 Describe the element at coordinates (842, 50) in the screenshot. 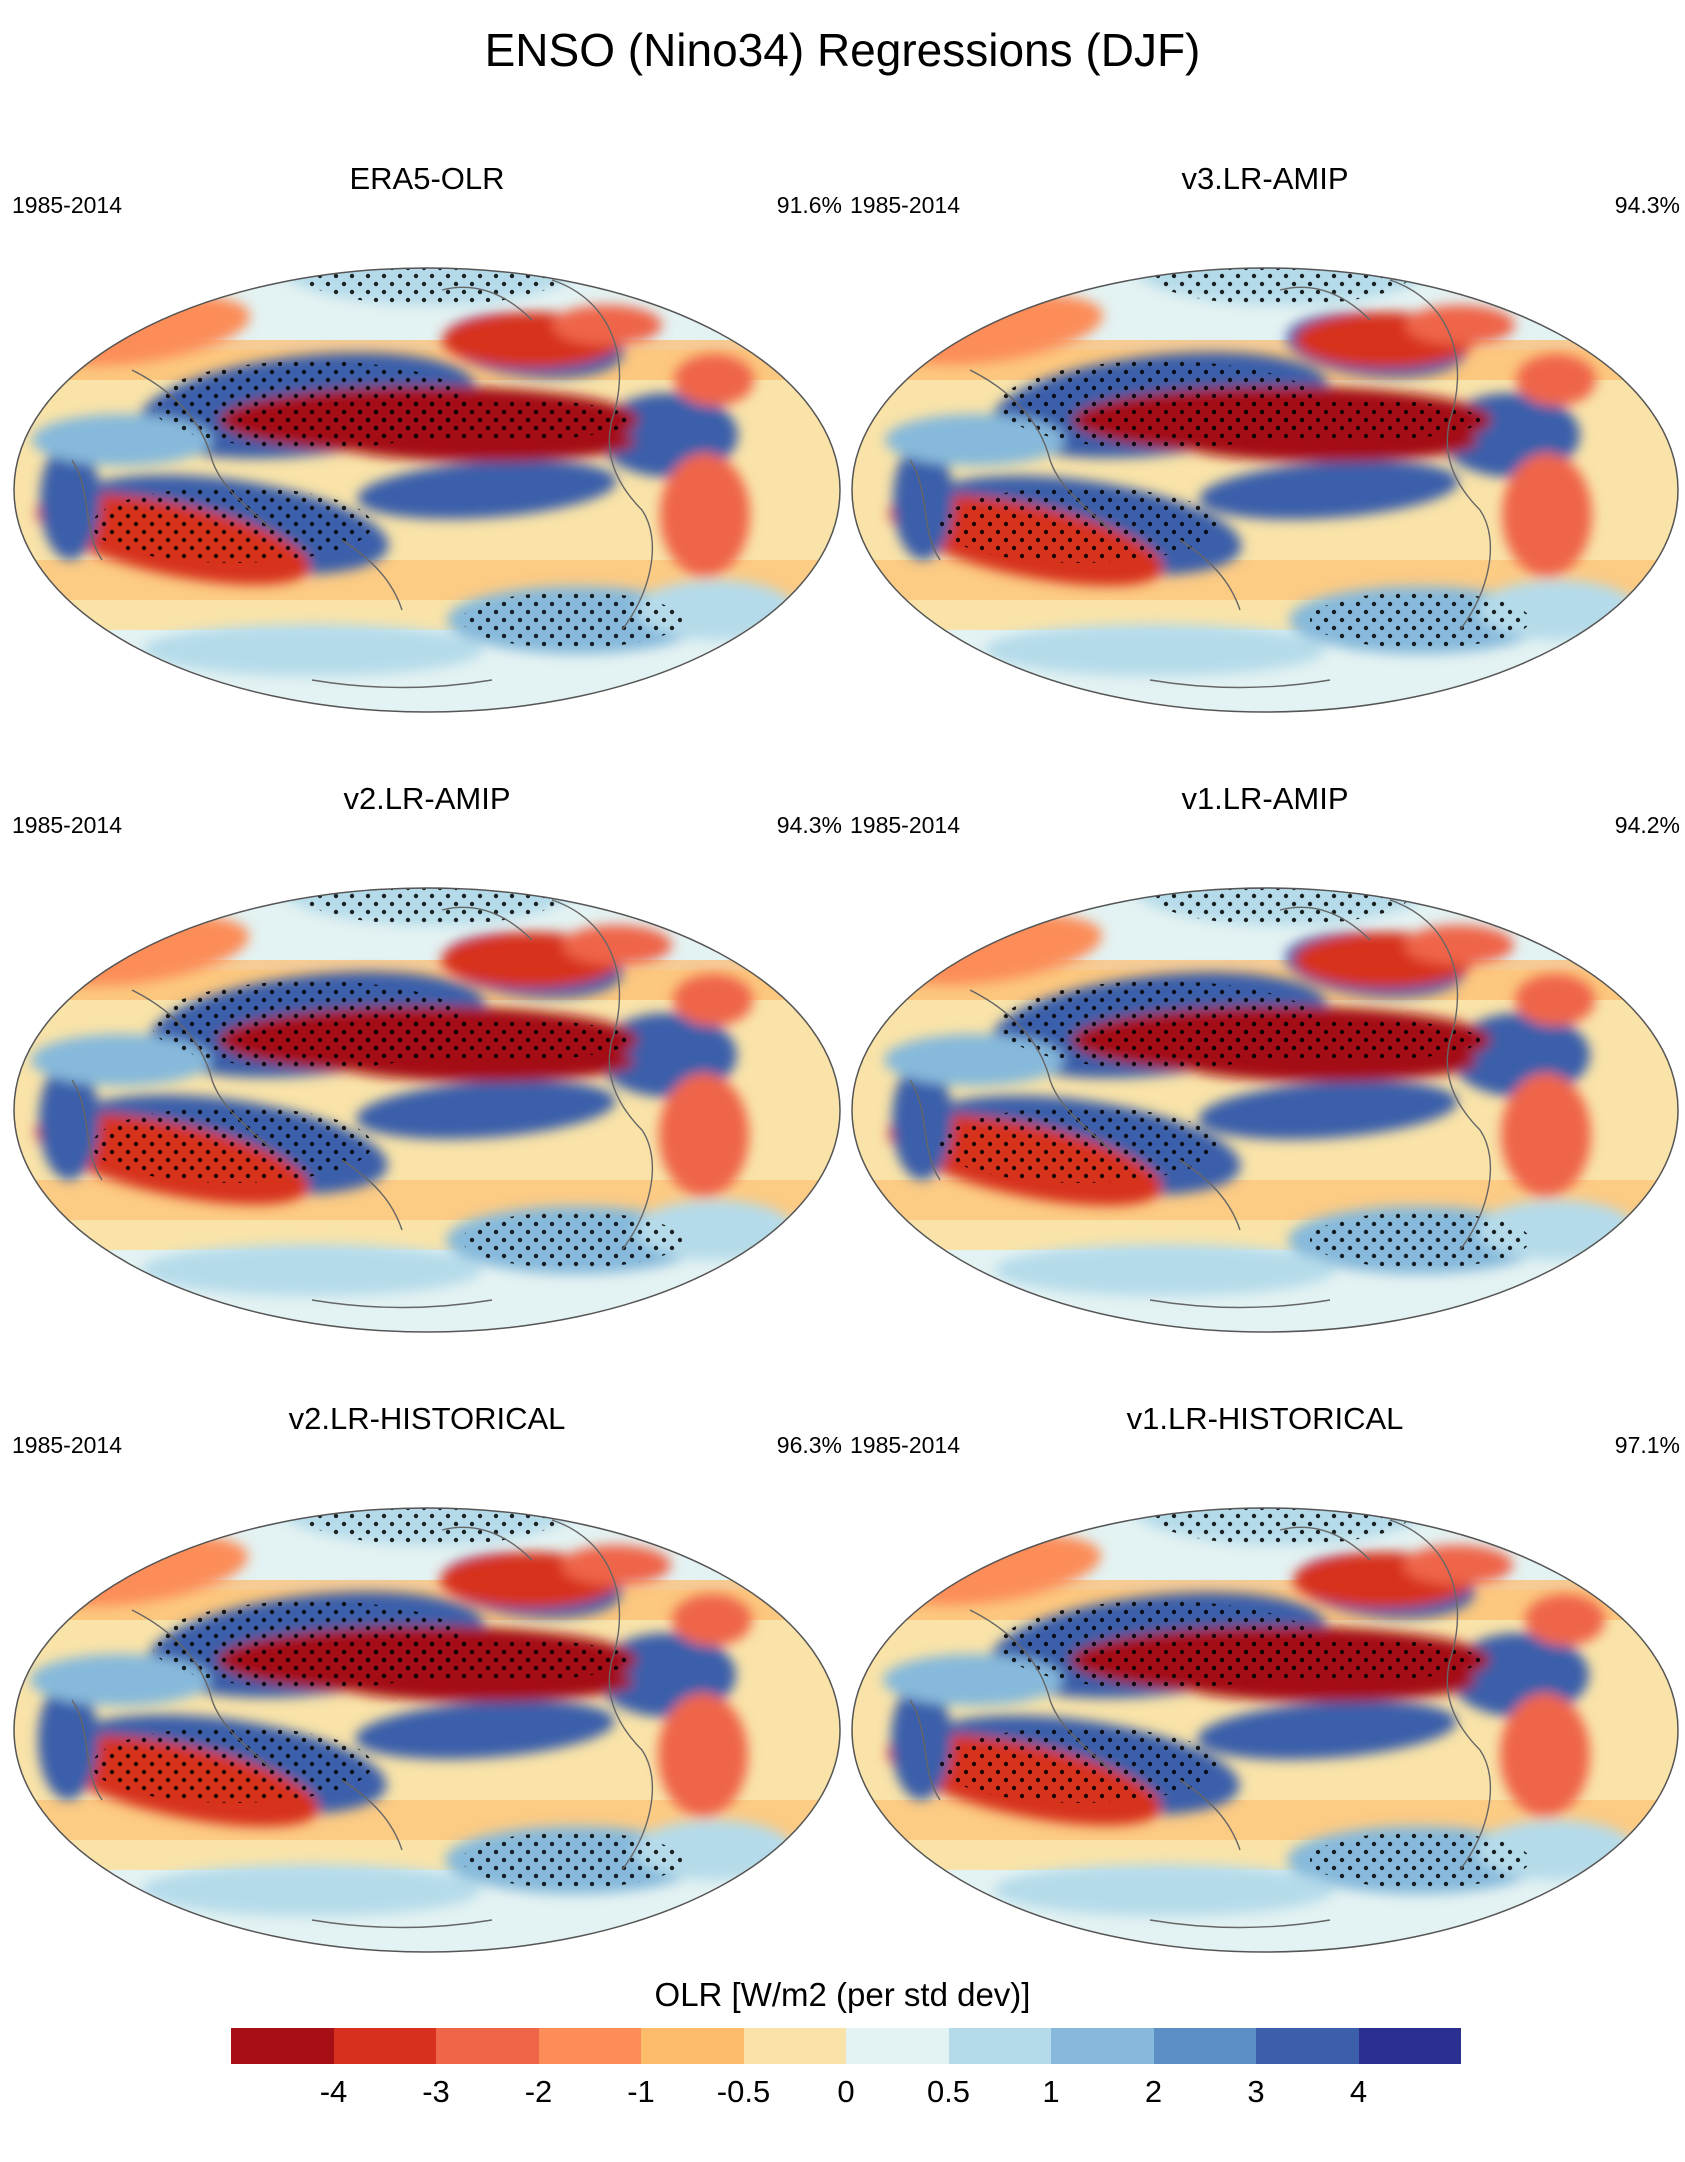

I see `figure-title: ENSO (Nino34) Regressions (DJF)` at that location.